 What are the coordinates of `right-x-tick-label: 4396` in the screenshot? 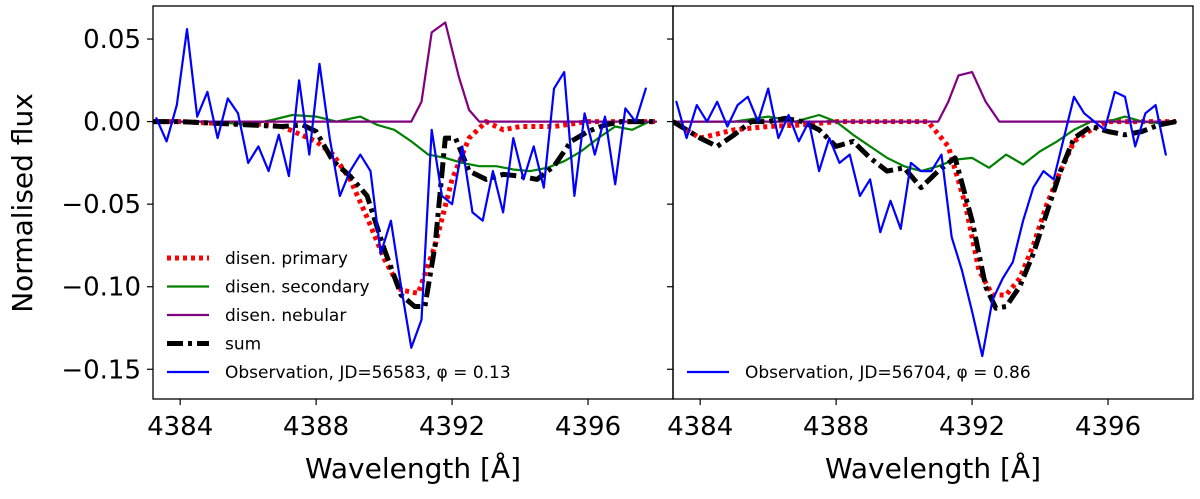 It's located at (1108, 427).